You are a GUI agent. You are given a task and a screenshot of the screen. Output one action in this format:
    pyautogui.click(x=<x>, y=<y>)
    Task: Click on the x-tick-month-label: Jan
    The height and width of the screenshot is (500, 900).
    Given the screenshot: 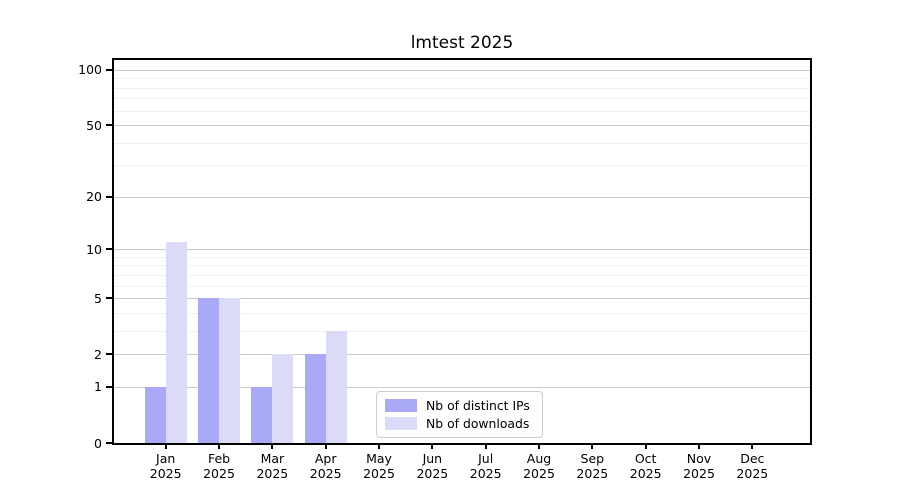 What is the action you would take?
    pyautogui.click(x=166, y=458)
    